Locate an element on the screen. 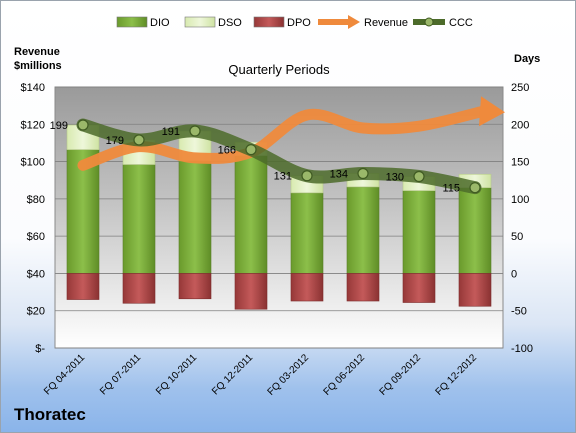 Image resolution: width=576 pixels, height=433 pixels. x-tick-label: FQ 07-2011 is located at coordinates (120, 374).